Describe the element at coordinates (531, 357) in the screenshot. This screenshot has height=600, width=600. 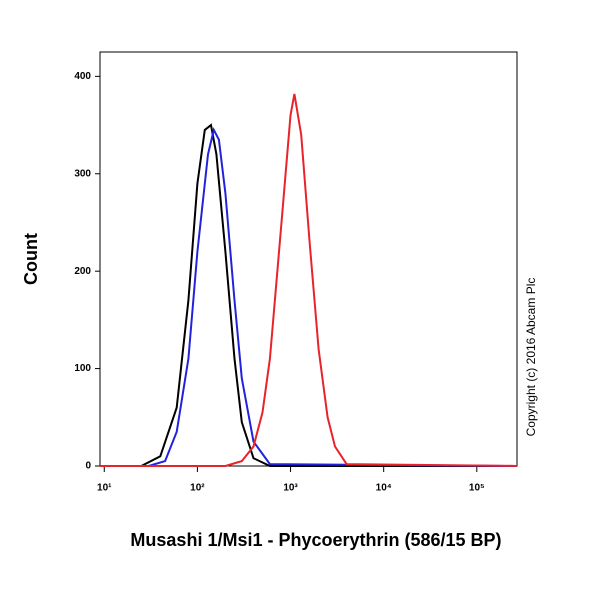
I see `copyright: Copyright (c) 2016 Abcam Plc` at that location.